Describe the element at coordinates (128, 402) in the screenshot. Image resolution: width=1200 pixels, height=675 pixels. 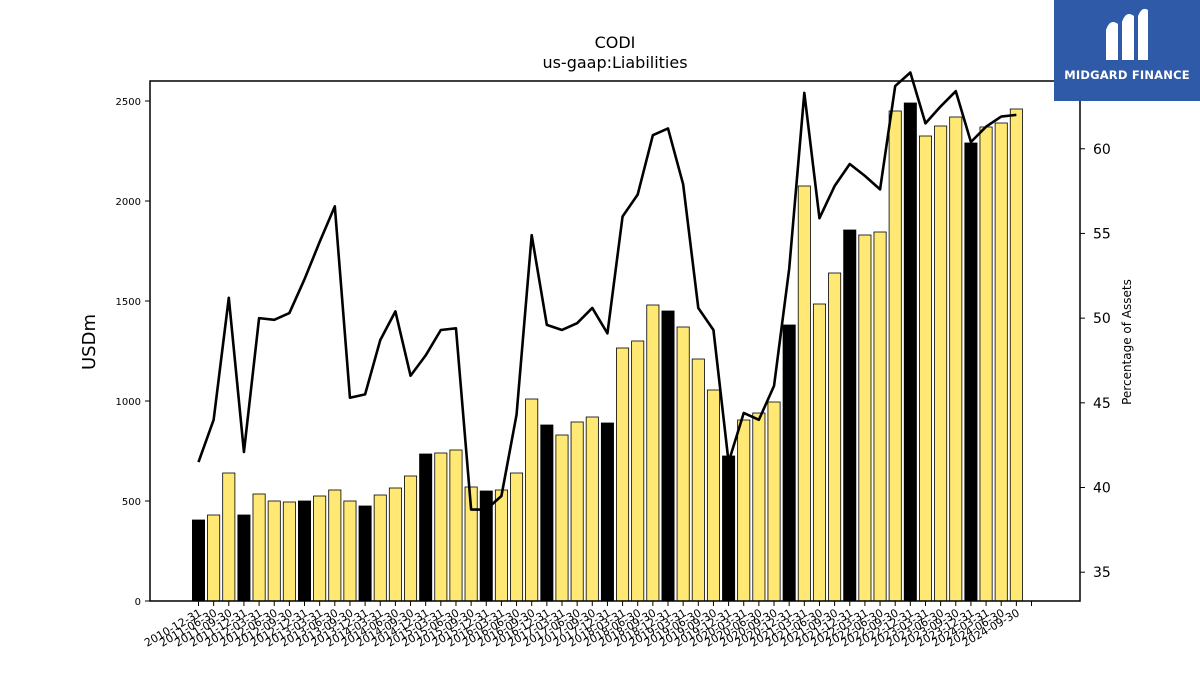
I see `y-tick-label: 1000` at that location.